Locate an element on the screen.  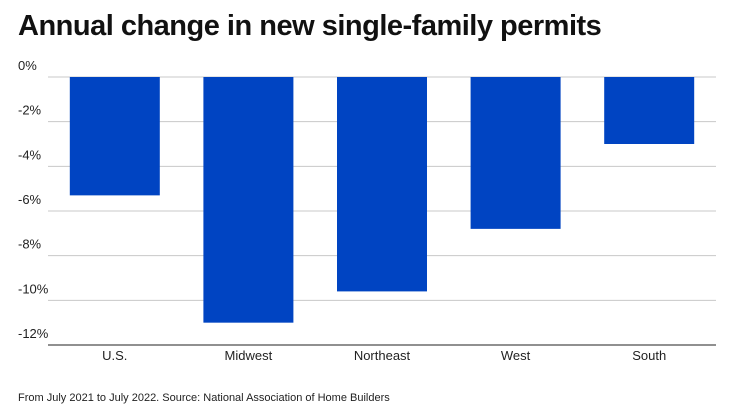
y-tick-label: -2% is located at coordinates (30, 110).